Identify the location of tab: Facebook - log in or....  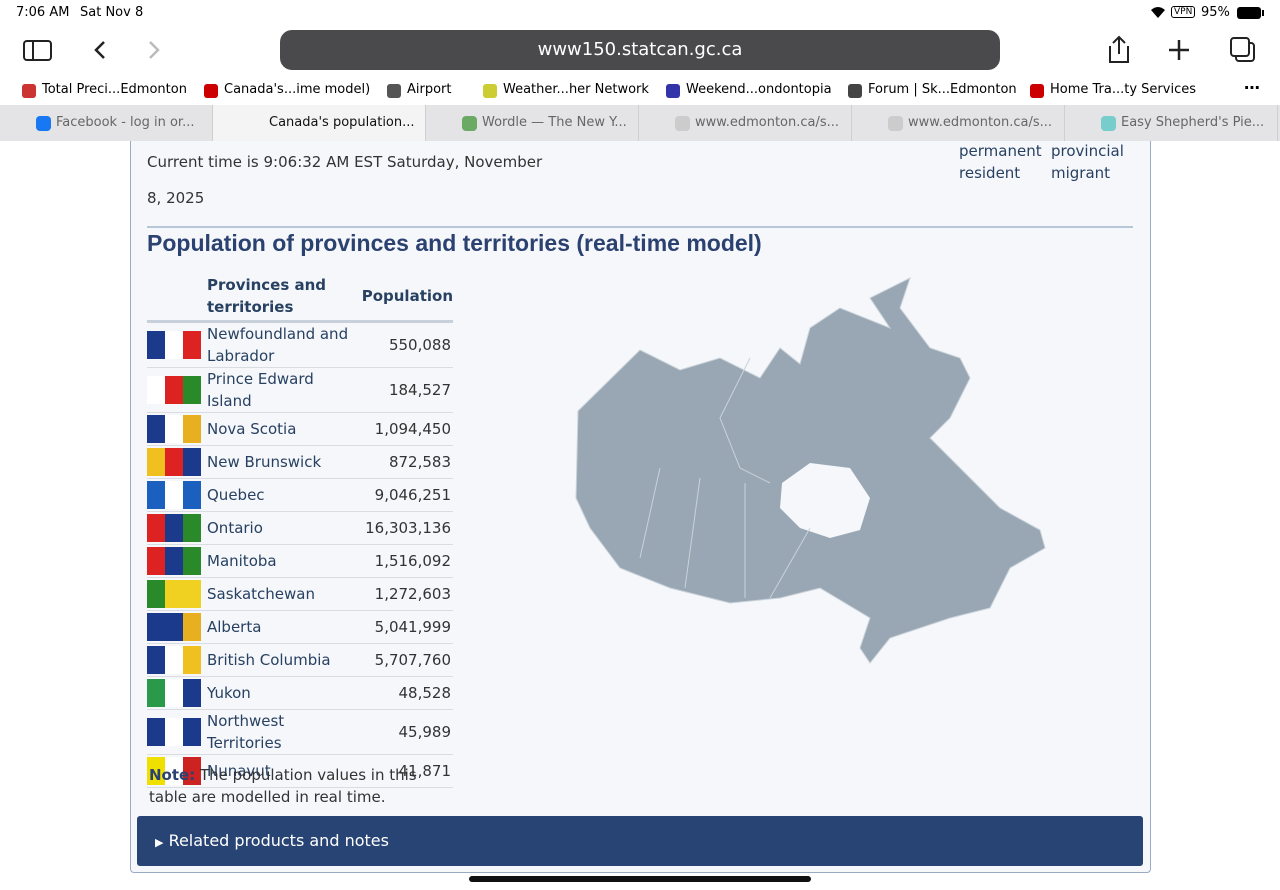
(106, 123).